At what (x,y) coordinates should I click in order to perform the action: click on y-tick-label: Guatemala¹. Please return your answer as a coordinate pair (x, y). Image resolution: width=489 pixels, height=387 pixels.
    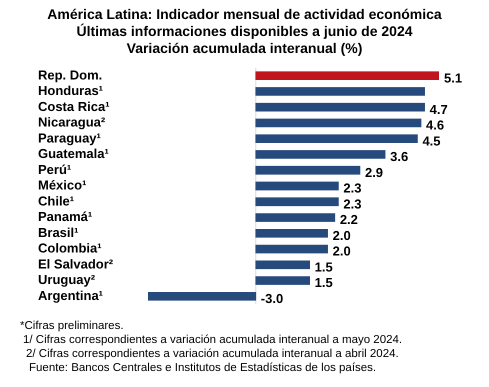
    Looking at the image, I should click on (73, 154).